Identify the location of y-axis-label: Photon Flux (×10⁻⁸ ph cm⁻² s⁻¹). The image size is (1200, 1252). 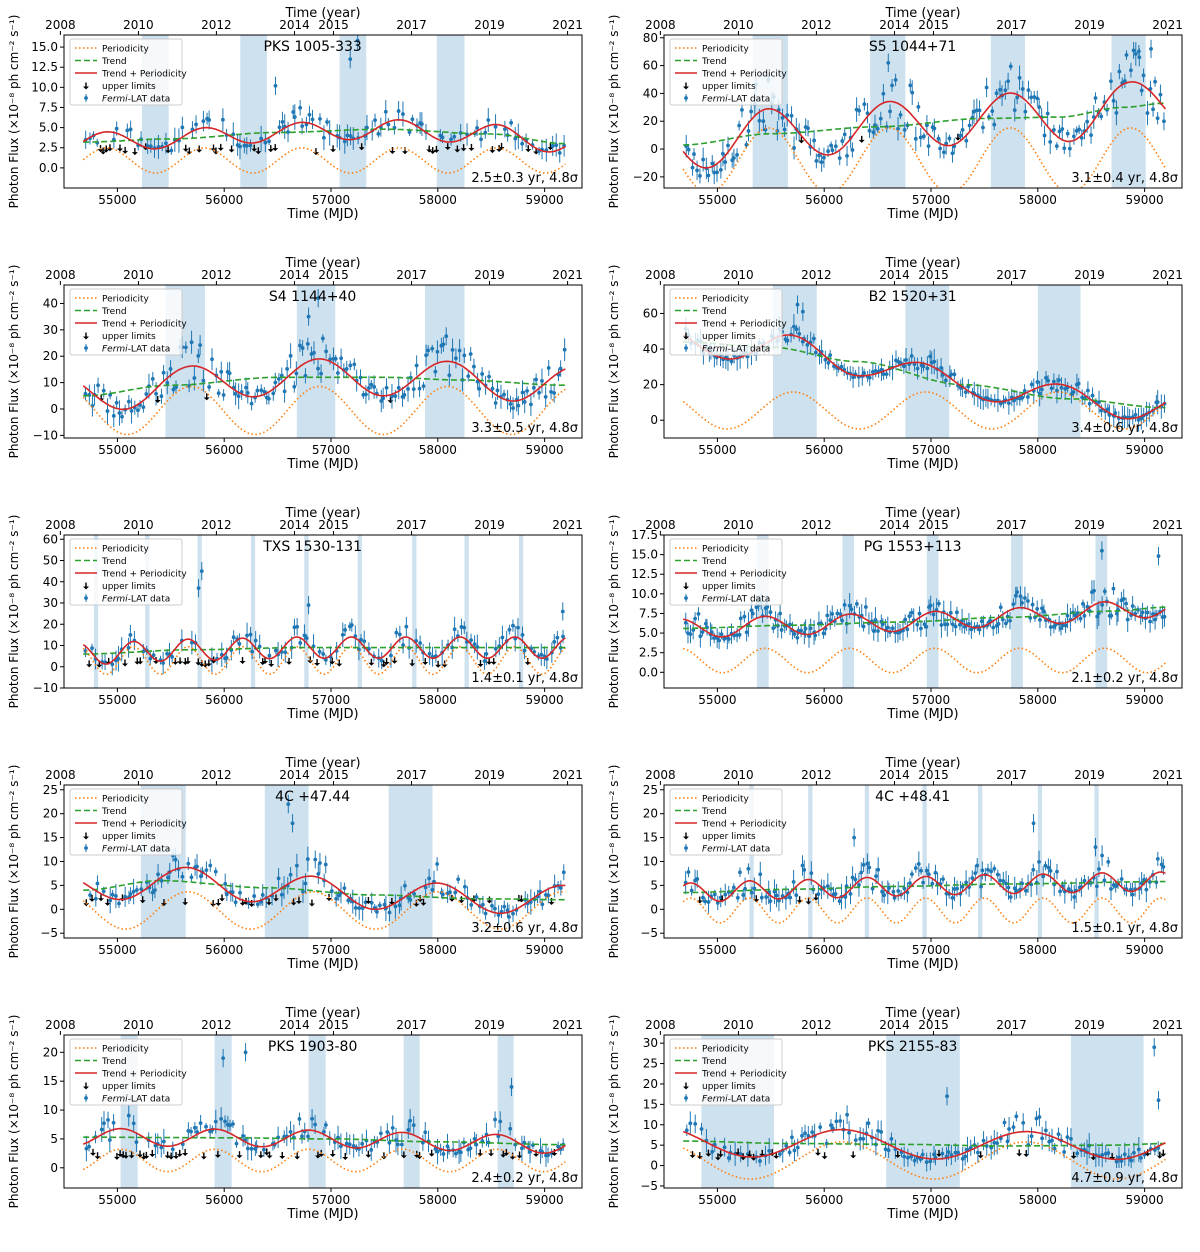
(614, 1112).